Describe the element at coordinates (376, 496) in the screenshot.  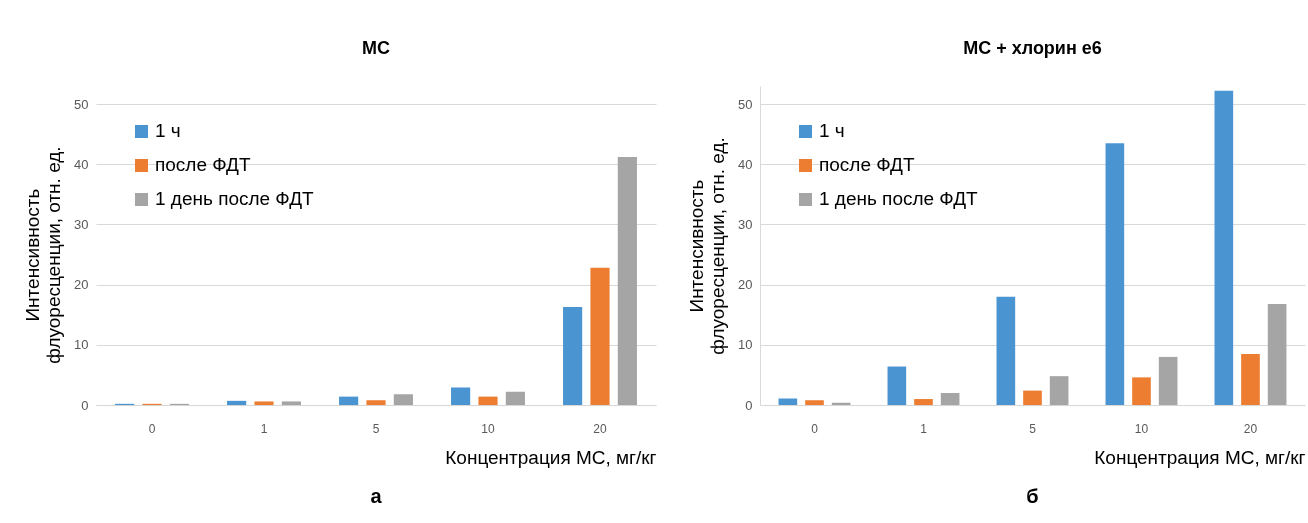
I see `text: а` at that location.